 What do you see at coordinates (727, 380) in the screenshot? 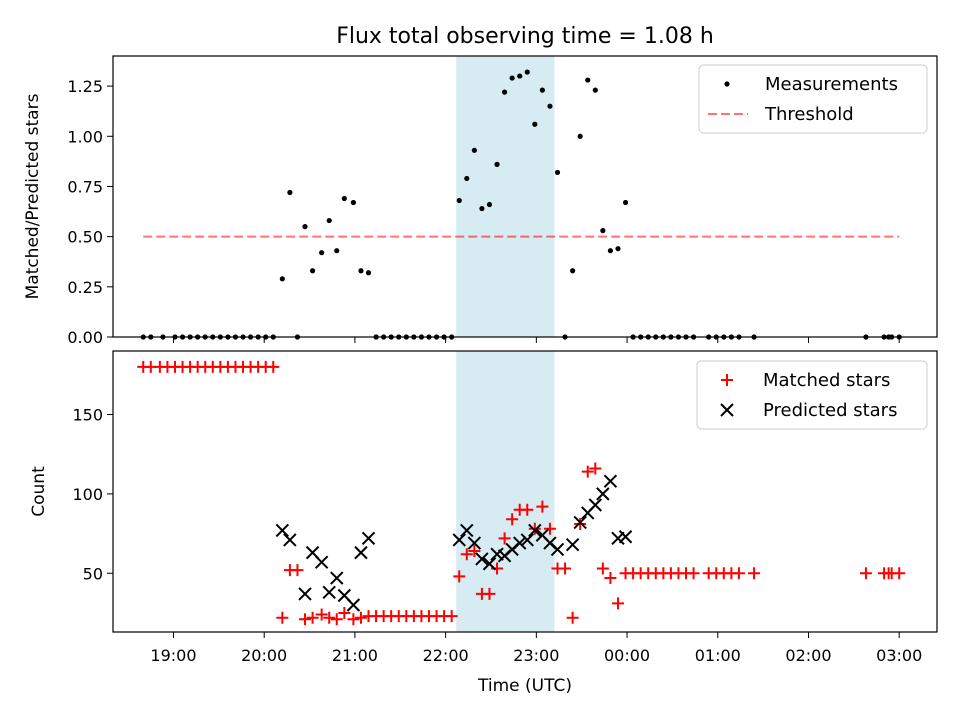
I see `legend-matched-marker` at bounding box center [727, 380].